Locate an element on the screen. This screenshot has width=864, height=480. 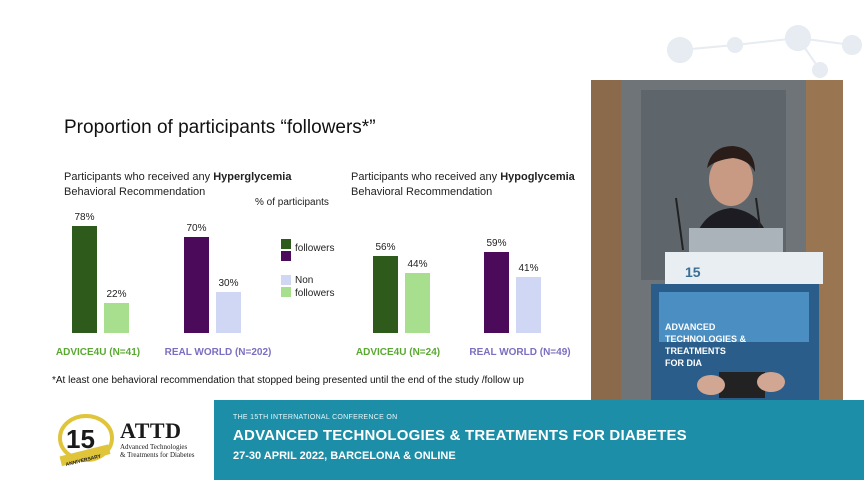
svg-text: TECHNOLOGIES & is located at coordinates (706, 339).